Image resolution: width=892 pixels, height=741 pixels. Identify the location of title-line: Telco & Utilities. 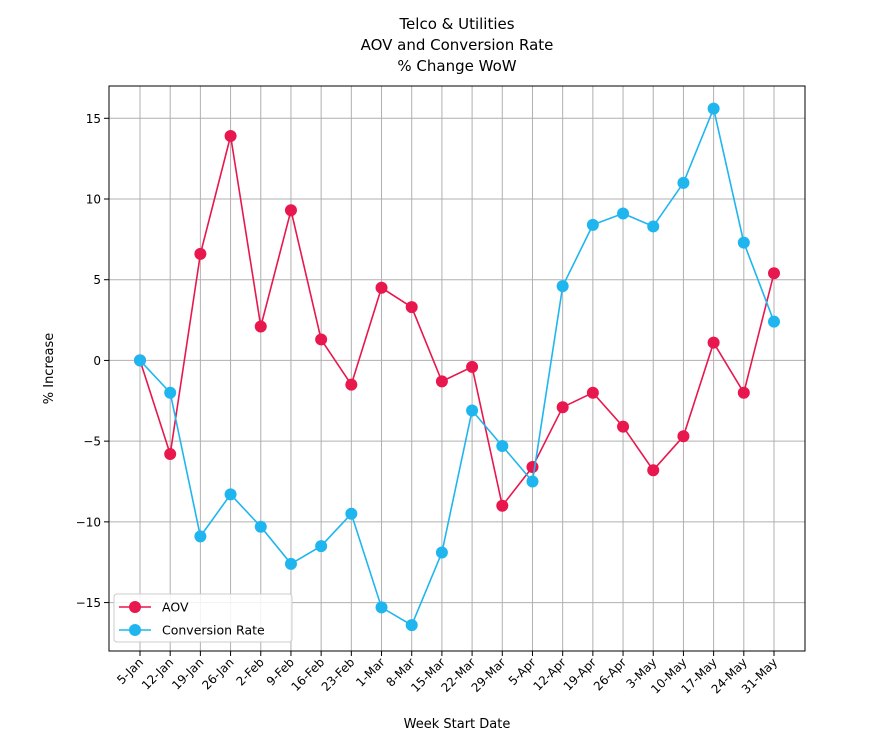
(456, 24).